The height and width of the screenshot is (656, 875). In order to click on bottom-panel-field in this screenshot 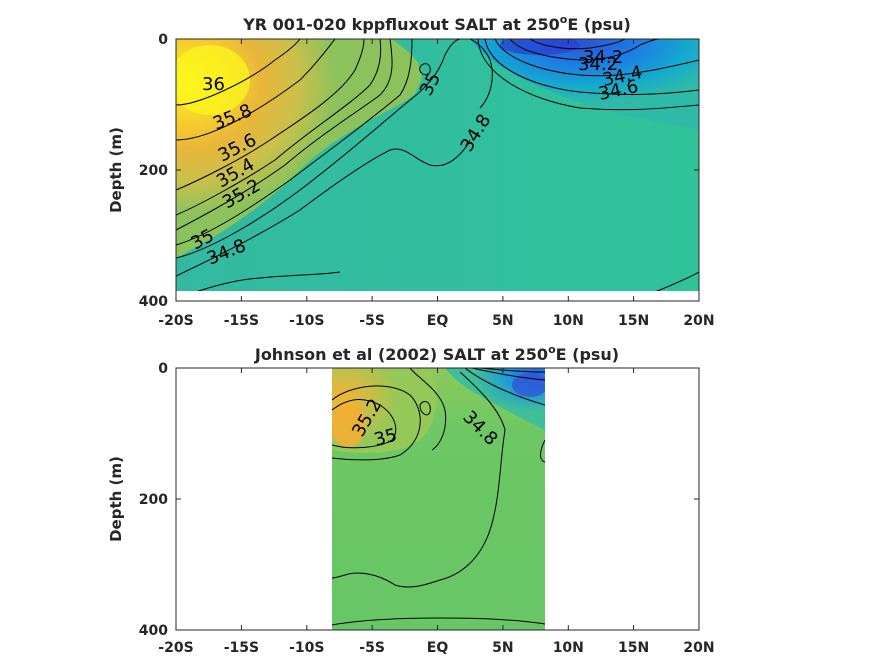, I will do `click(438, 499)`.